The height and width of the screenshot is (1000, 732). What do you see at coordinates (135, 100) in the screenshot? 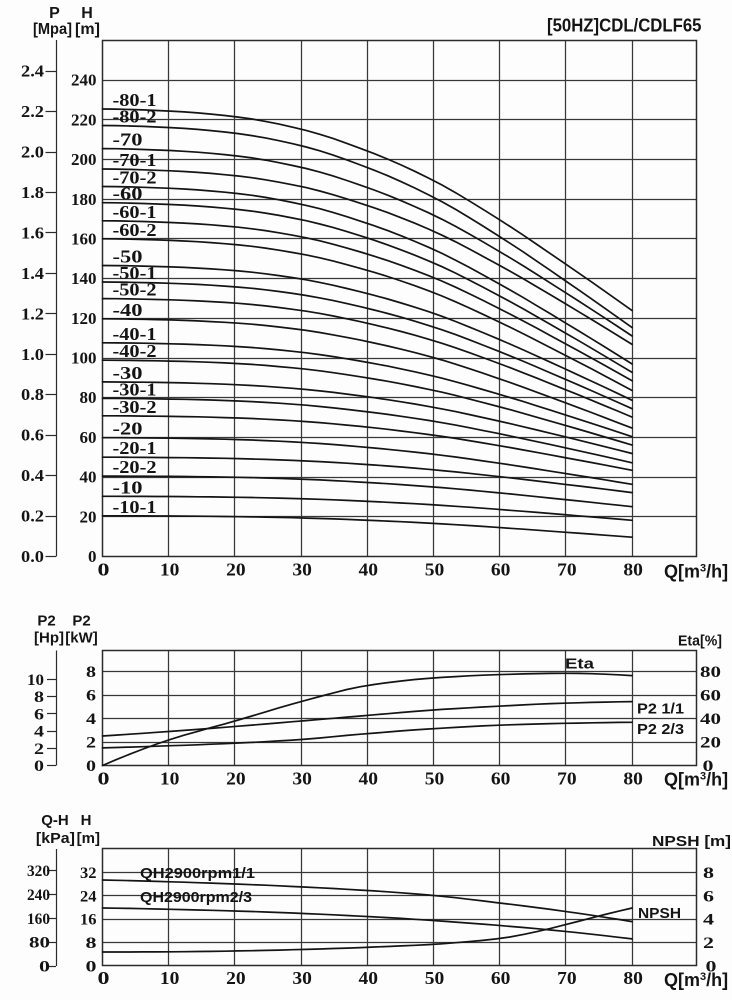
I see `svg-text: -80-1` at bounding box center [135, 100].